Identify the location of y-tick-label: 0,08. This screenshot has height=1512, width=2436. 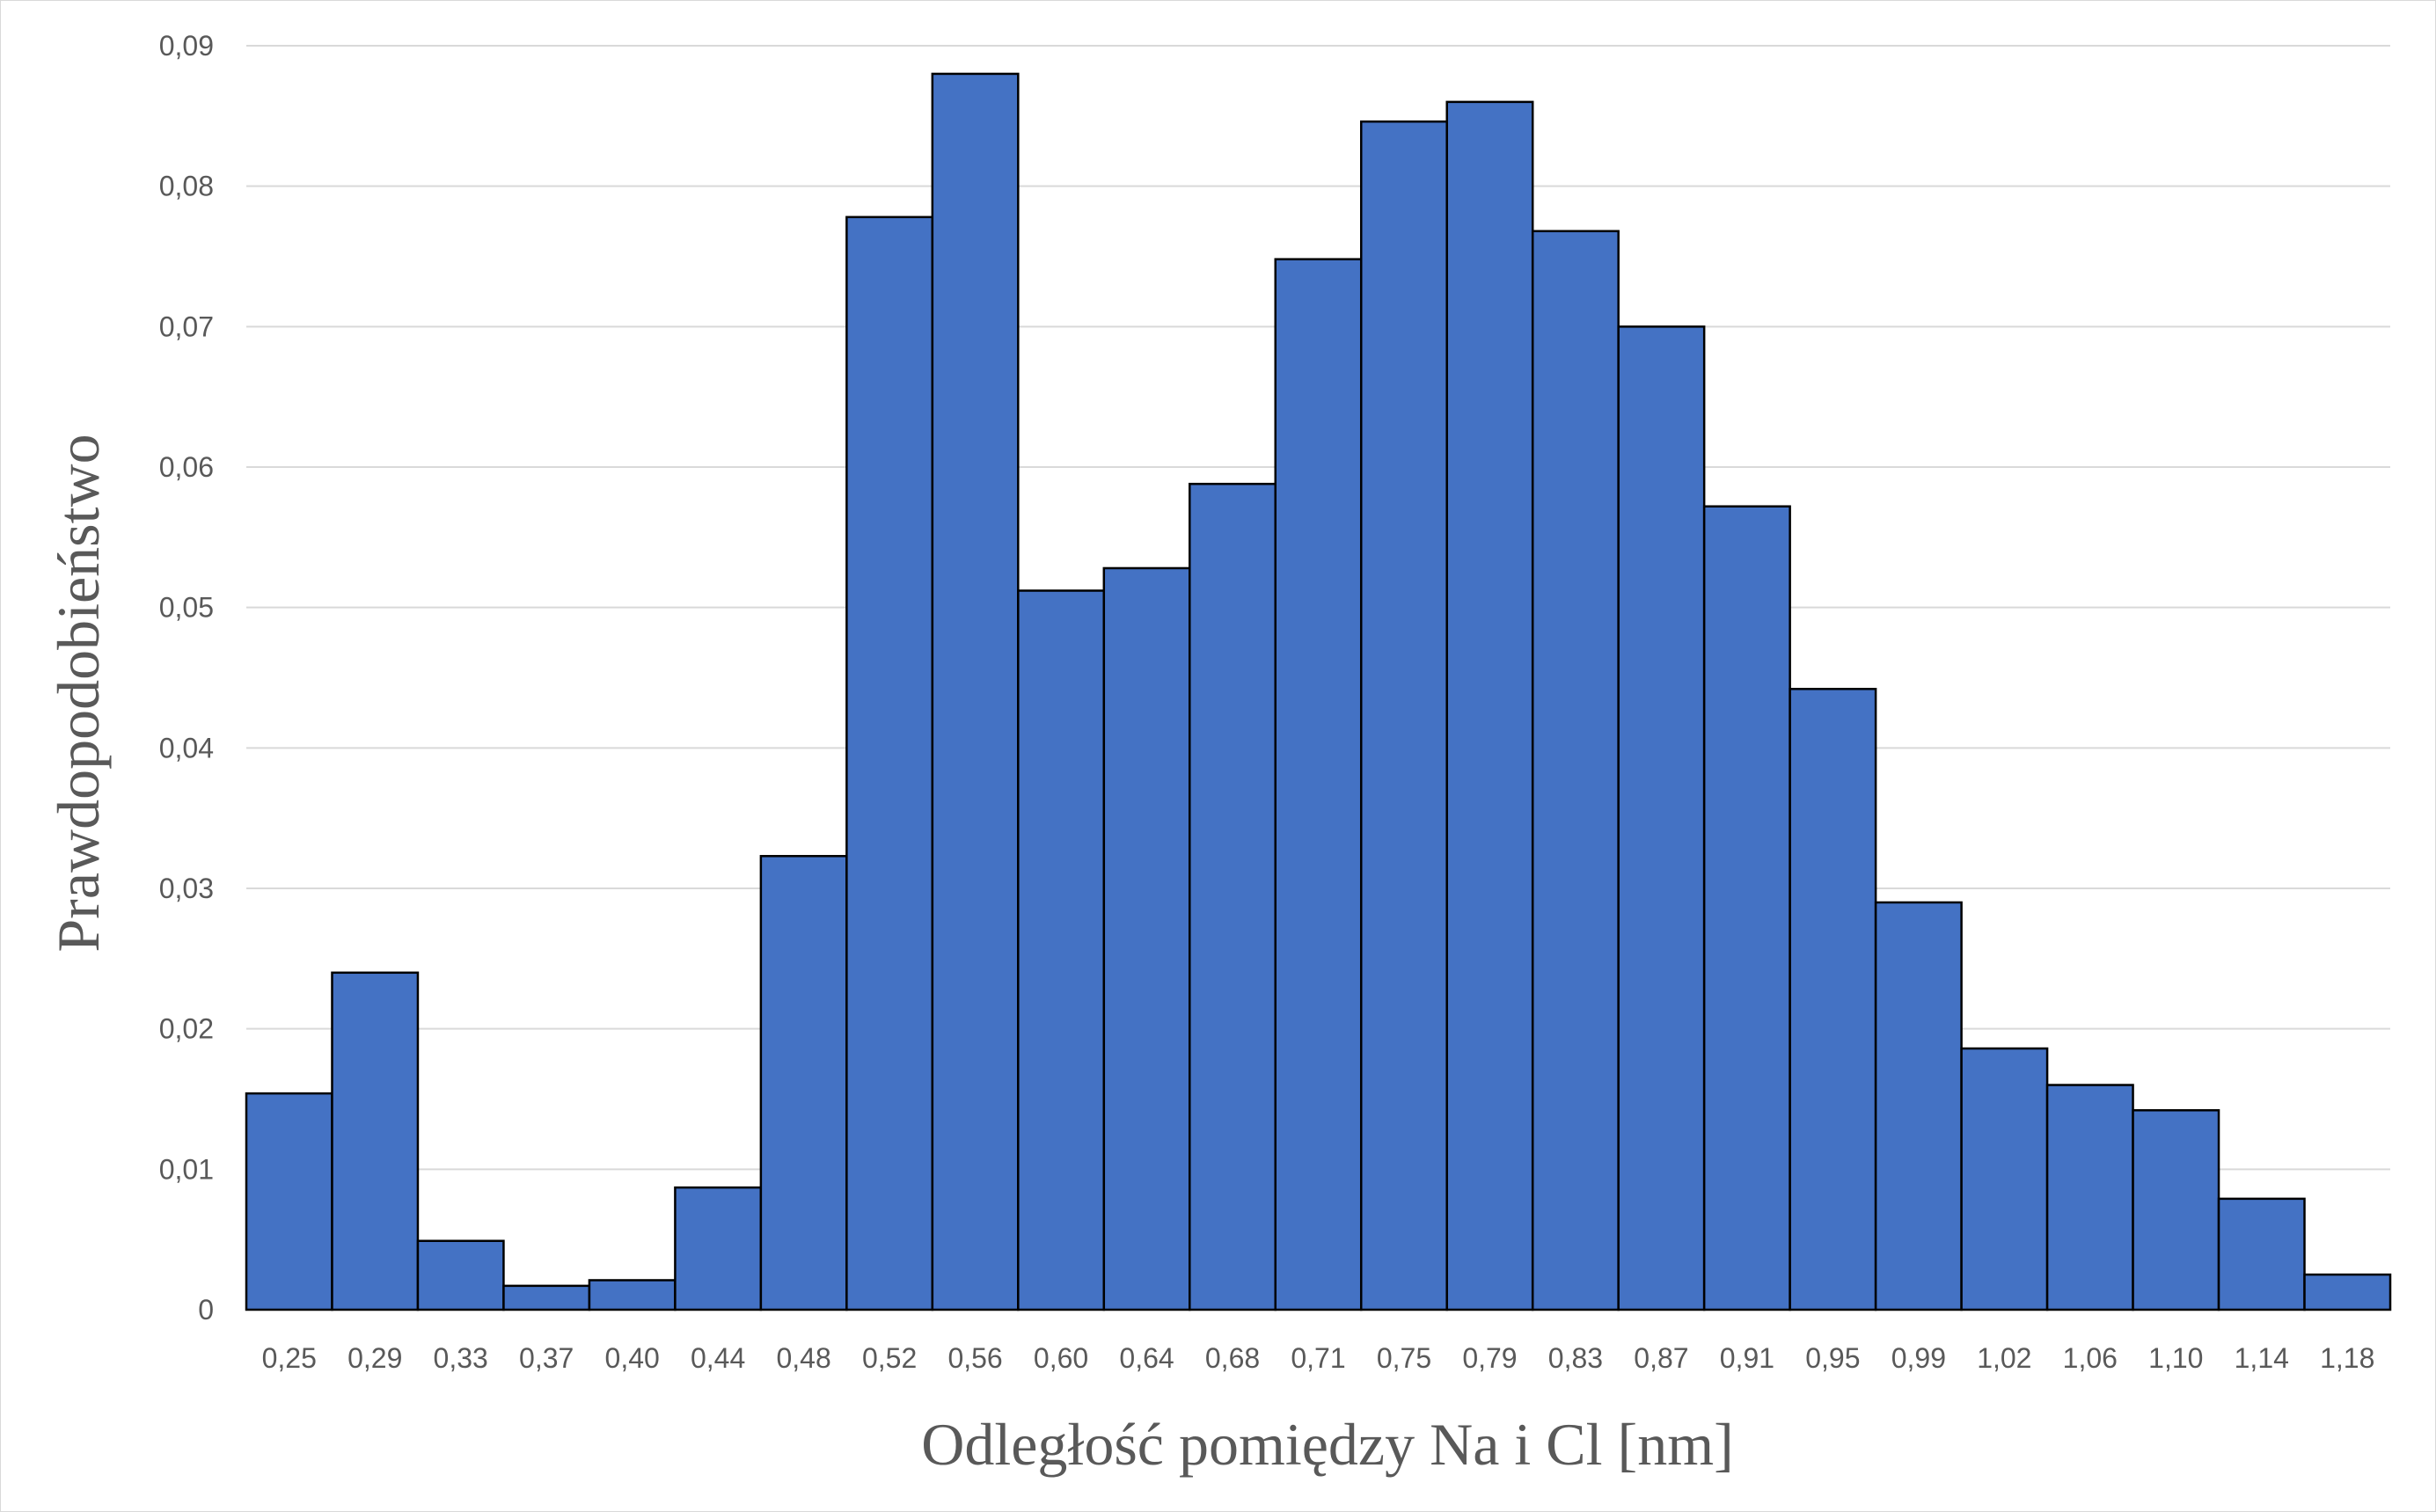
(186, 186).